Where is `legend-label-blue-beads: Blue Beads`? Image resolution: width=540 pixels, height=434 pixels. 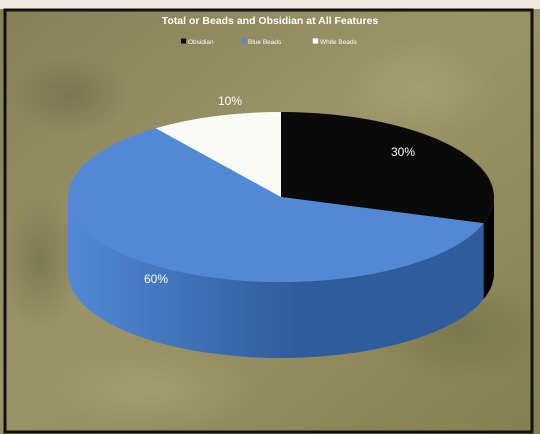 legend-label-blue-beads: Blue Beads is located at coordinates (265, 42).